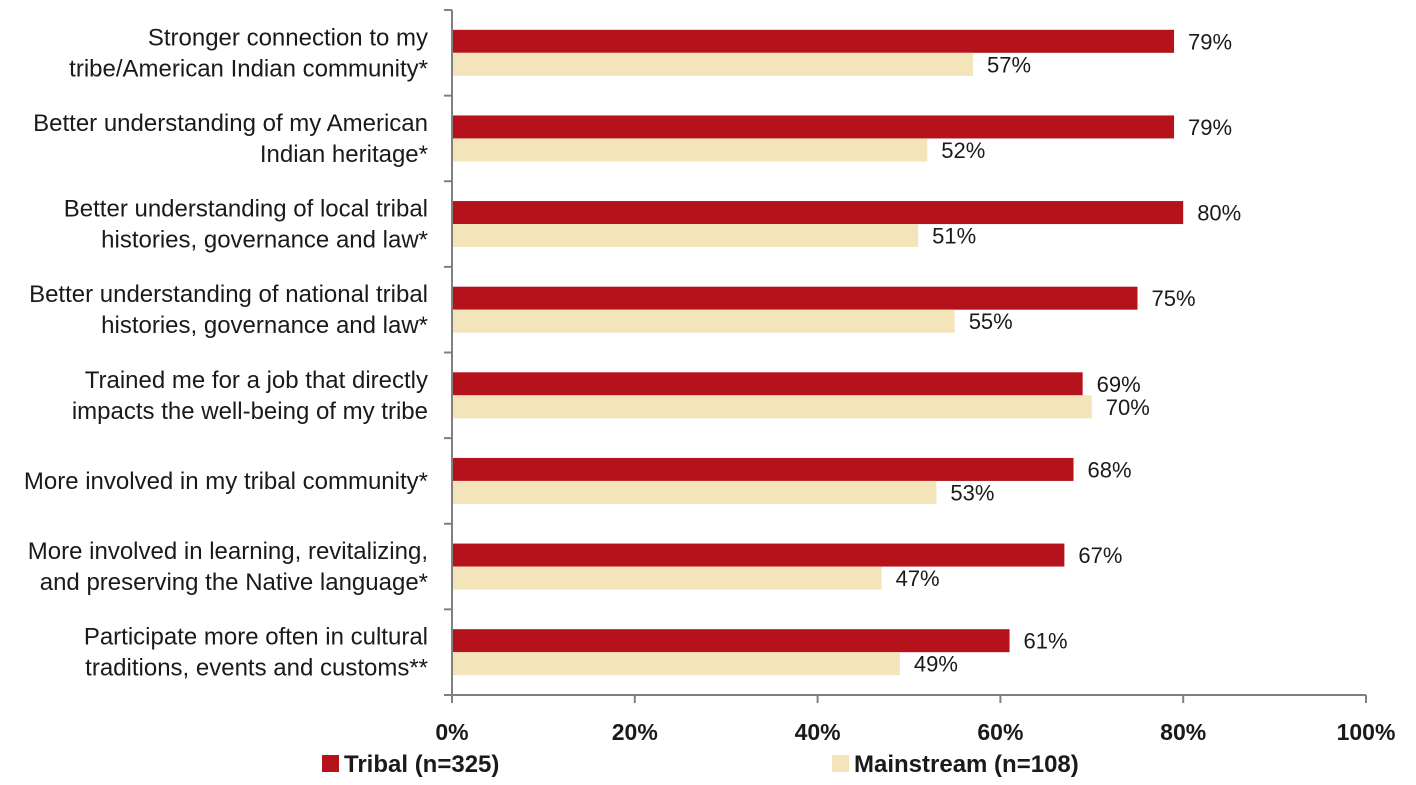 The width and height of the screenshot is (1416, 785). I want to click on data-label: 69%, so click(1119, 384).